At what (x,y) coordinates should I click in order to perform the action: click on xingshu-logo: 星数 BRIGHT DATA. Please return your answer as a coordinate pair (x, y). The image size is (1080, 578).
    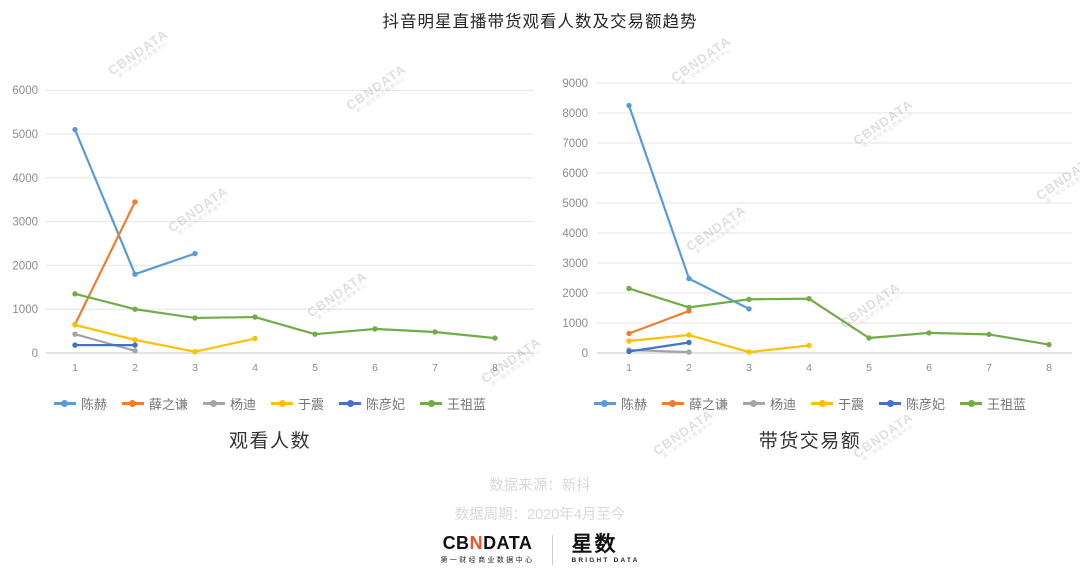
    Looking at the image, I should click on (605, 548).